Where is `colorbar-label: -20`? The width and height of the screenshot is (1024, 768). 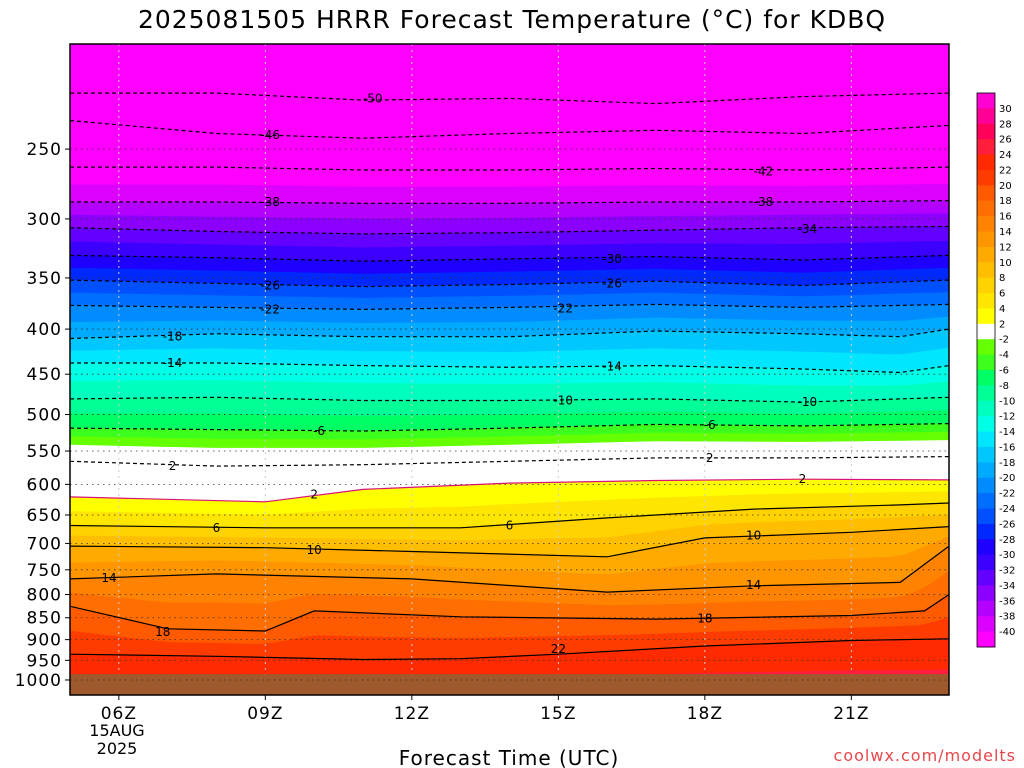 colorbar-label: -20 is located at coordinates (1007, 478).